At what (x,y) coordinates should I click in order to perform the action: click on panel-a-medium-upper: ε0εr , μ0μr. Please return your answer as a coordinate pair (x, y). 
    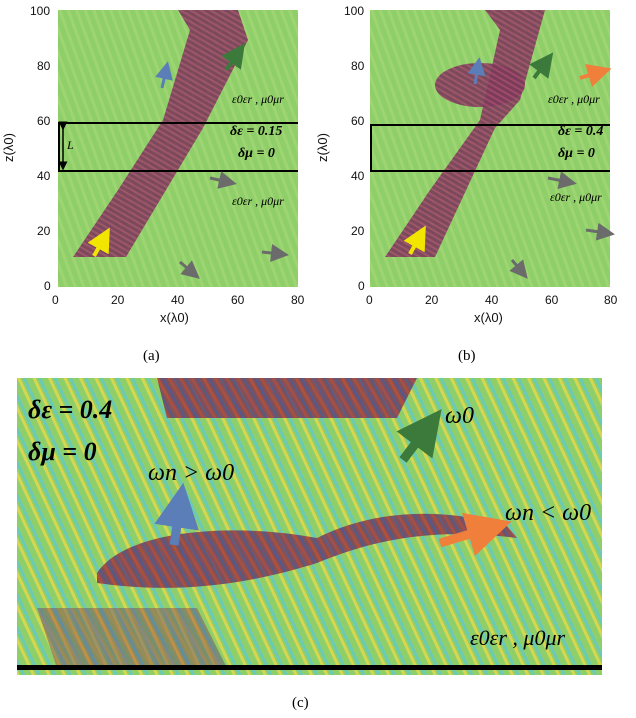
    Looking at the image, I should click on (258, 99).